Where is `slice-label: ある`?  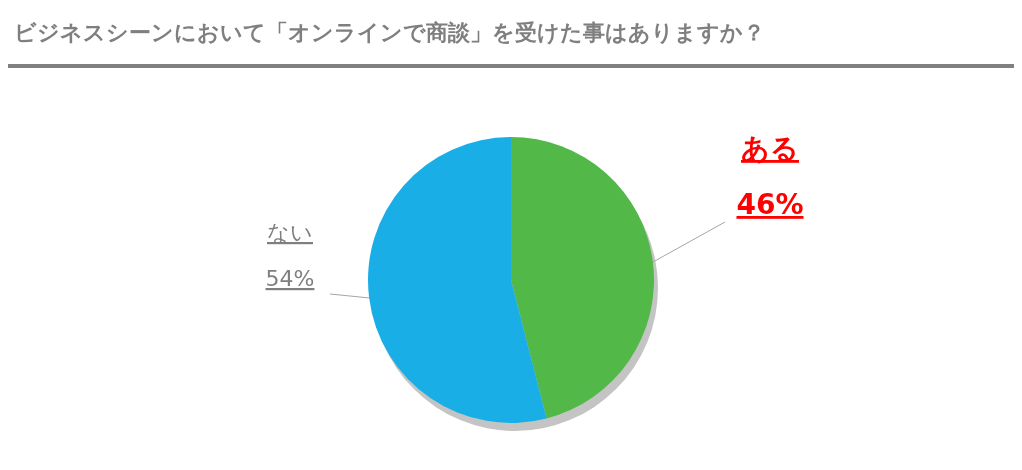
slice-label: ある is located at coordinates (770, 148).